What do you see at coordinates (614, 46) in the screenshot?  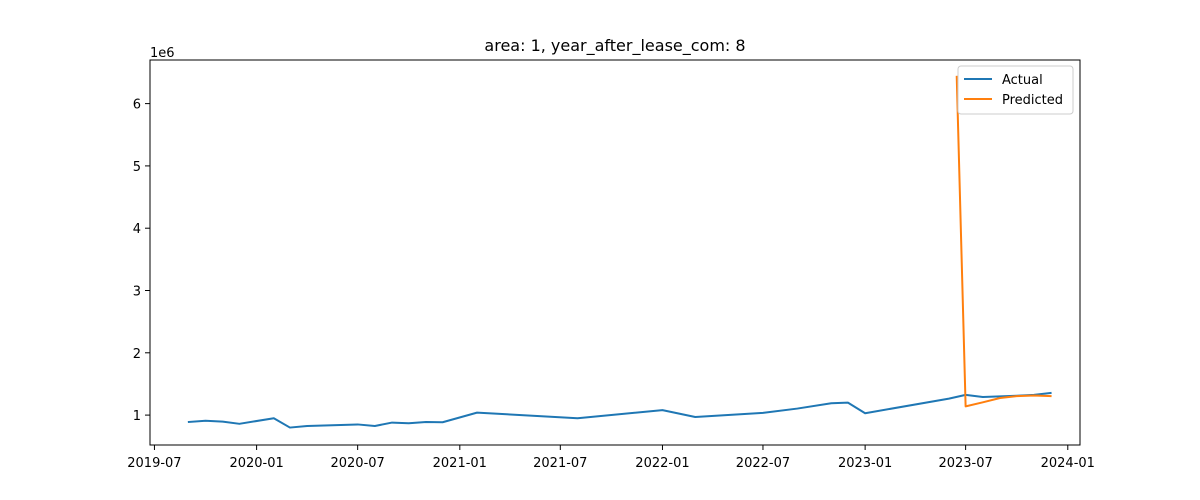 I see `chart-title: area: 1, year_after_lease_com: 8` at bounding box center [614, 46].